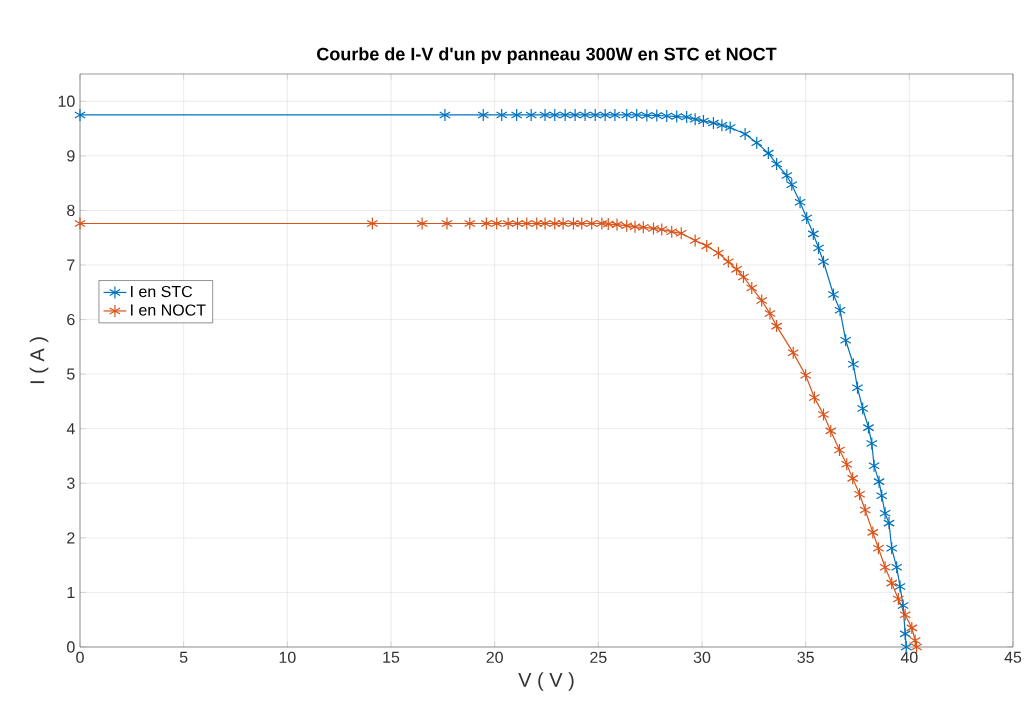 This screenshot has height=728, width=1033. What do you see at coordinates (71, 374) in the screenshot?
I see `y-tick-label: 5` at bounding box center [71, 374].